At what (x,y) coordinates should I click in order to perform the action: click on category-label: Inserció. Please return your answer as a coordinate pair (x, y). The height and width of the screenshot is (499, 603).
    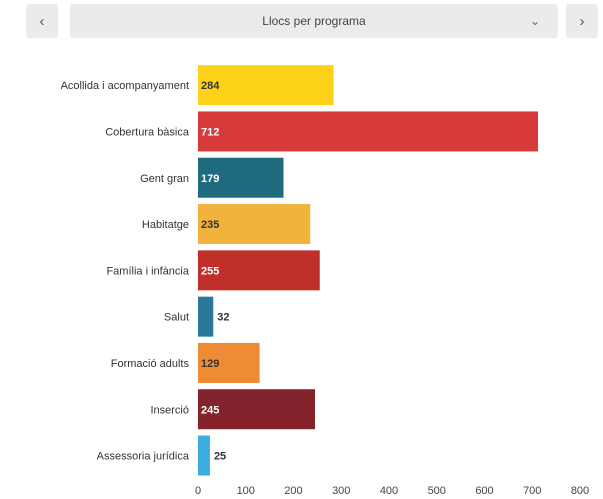
    Looking at the image, I should click on (169, 410).